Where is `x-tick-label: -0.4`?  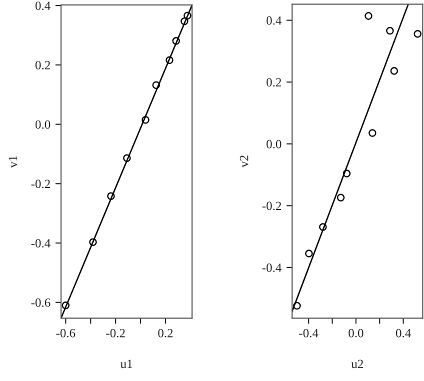
x-tick-label: -0.4 is located at coordinates (308, 333).